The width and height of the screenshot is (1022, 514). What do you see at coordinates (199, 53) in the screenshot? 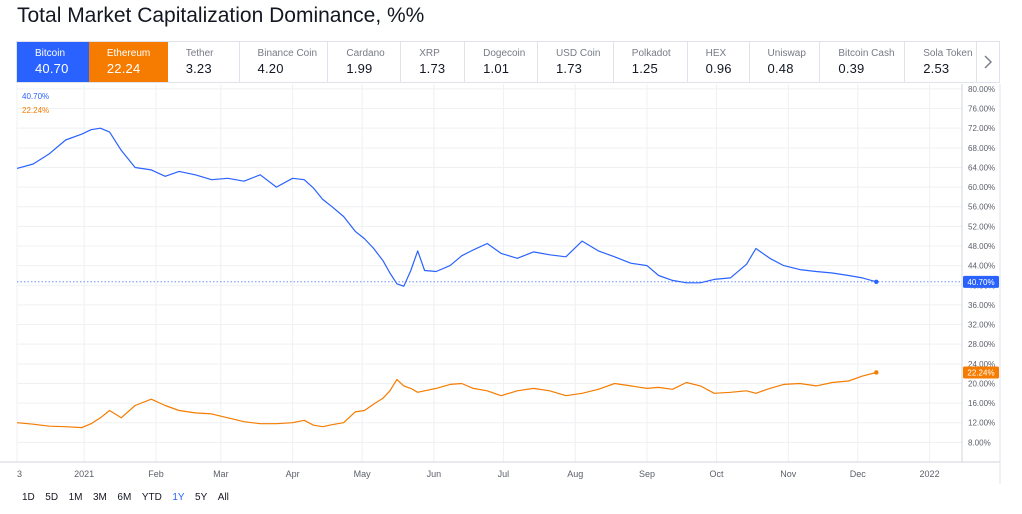
I see `coin-name: Tether` at bounding box center [199, 53].